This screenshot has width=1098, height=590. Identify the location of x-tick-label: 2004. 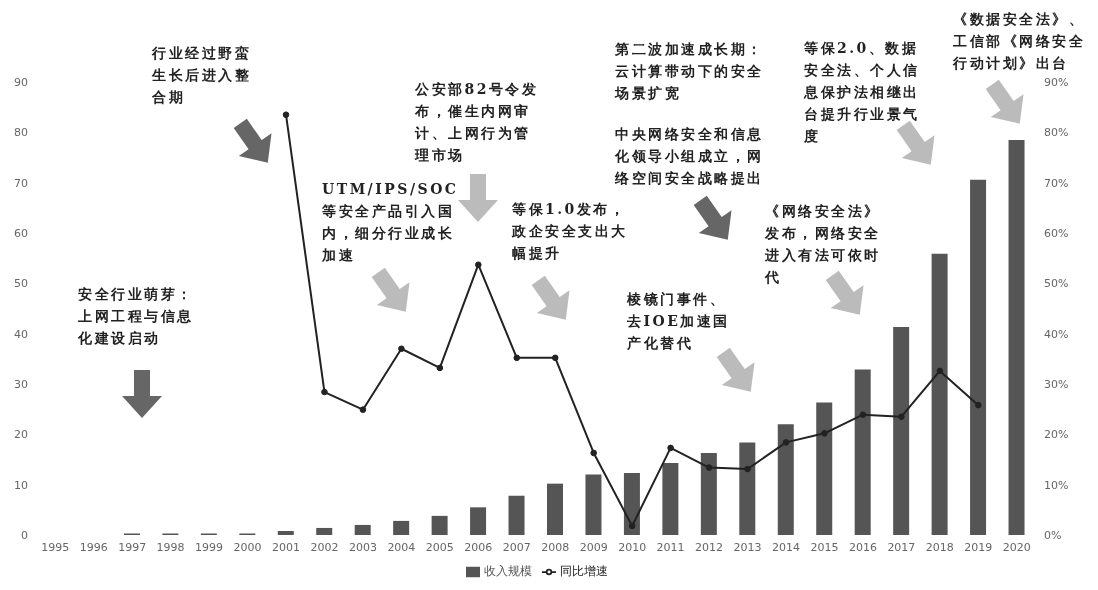
(401, 547).